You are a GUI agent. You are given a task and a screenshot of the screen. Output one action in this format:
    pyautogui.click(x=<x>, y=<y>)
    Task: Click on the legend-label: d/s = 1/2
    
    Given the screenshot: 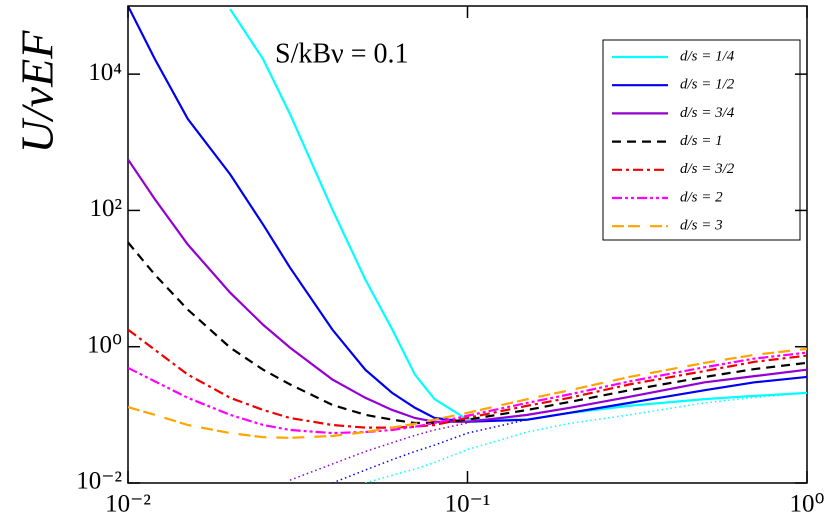 What is the action you would take?
    pyautogui.click(x=707, y=85)
    